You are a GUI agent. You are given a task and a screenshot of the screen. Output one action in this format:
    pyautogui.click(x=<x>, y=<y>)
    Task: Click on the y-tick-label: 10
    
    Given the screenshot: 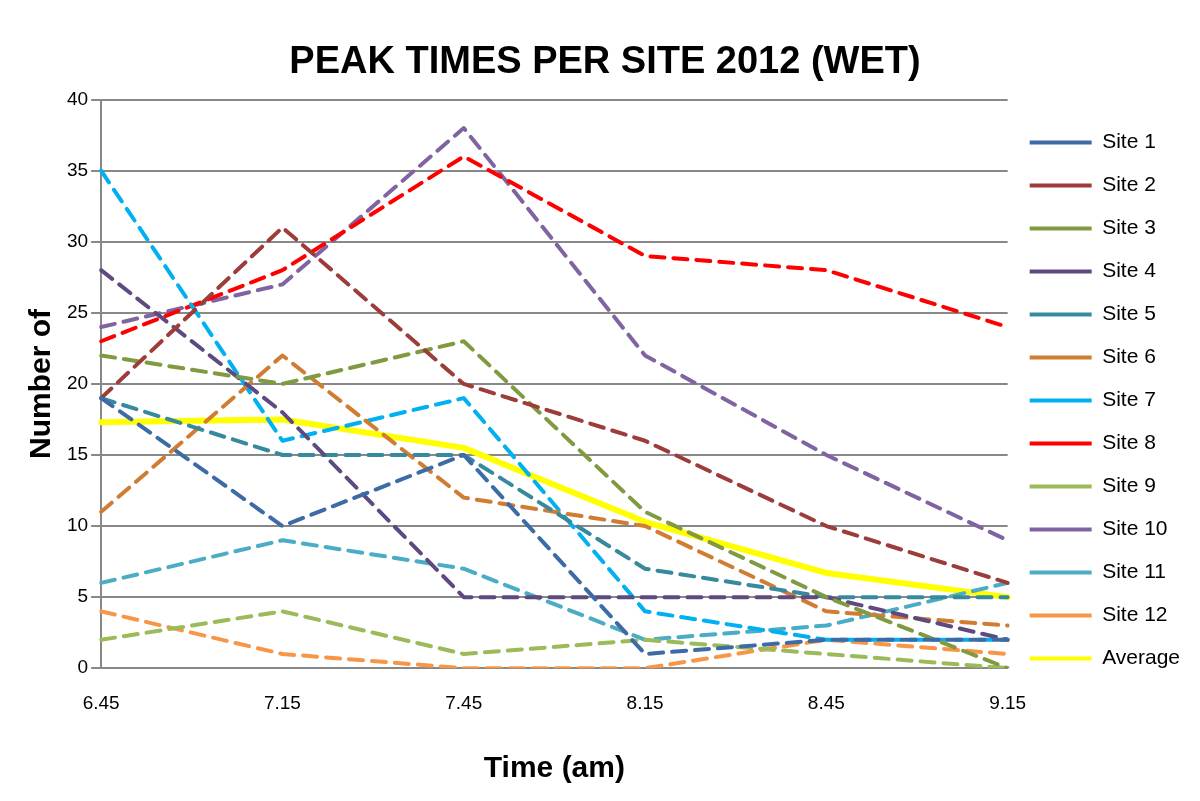 What is the action you would take?
    pyautogui.click(x=77, y=525)
    